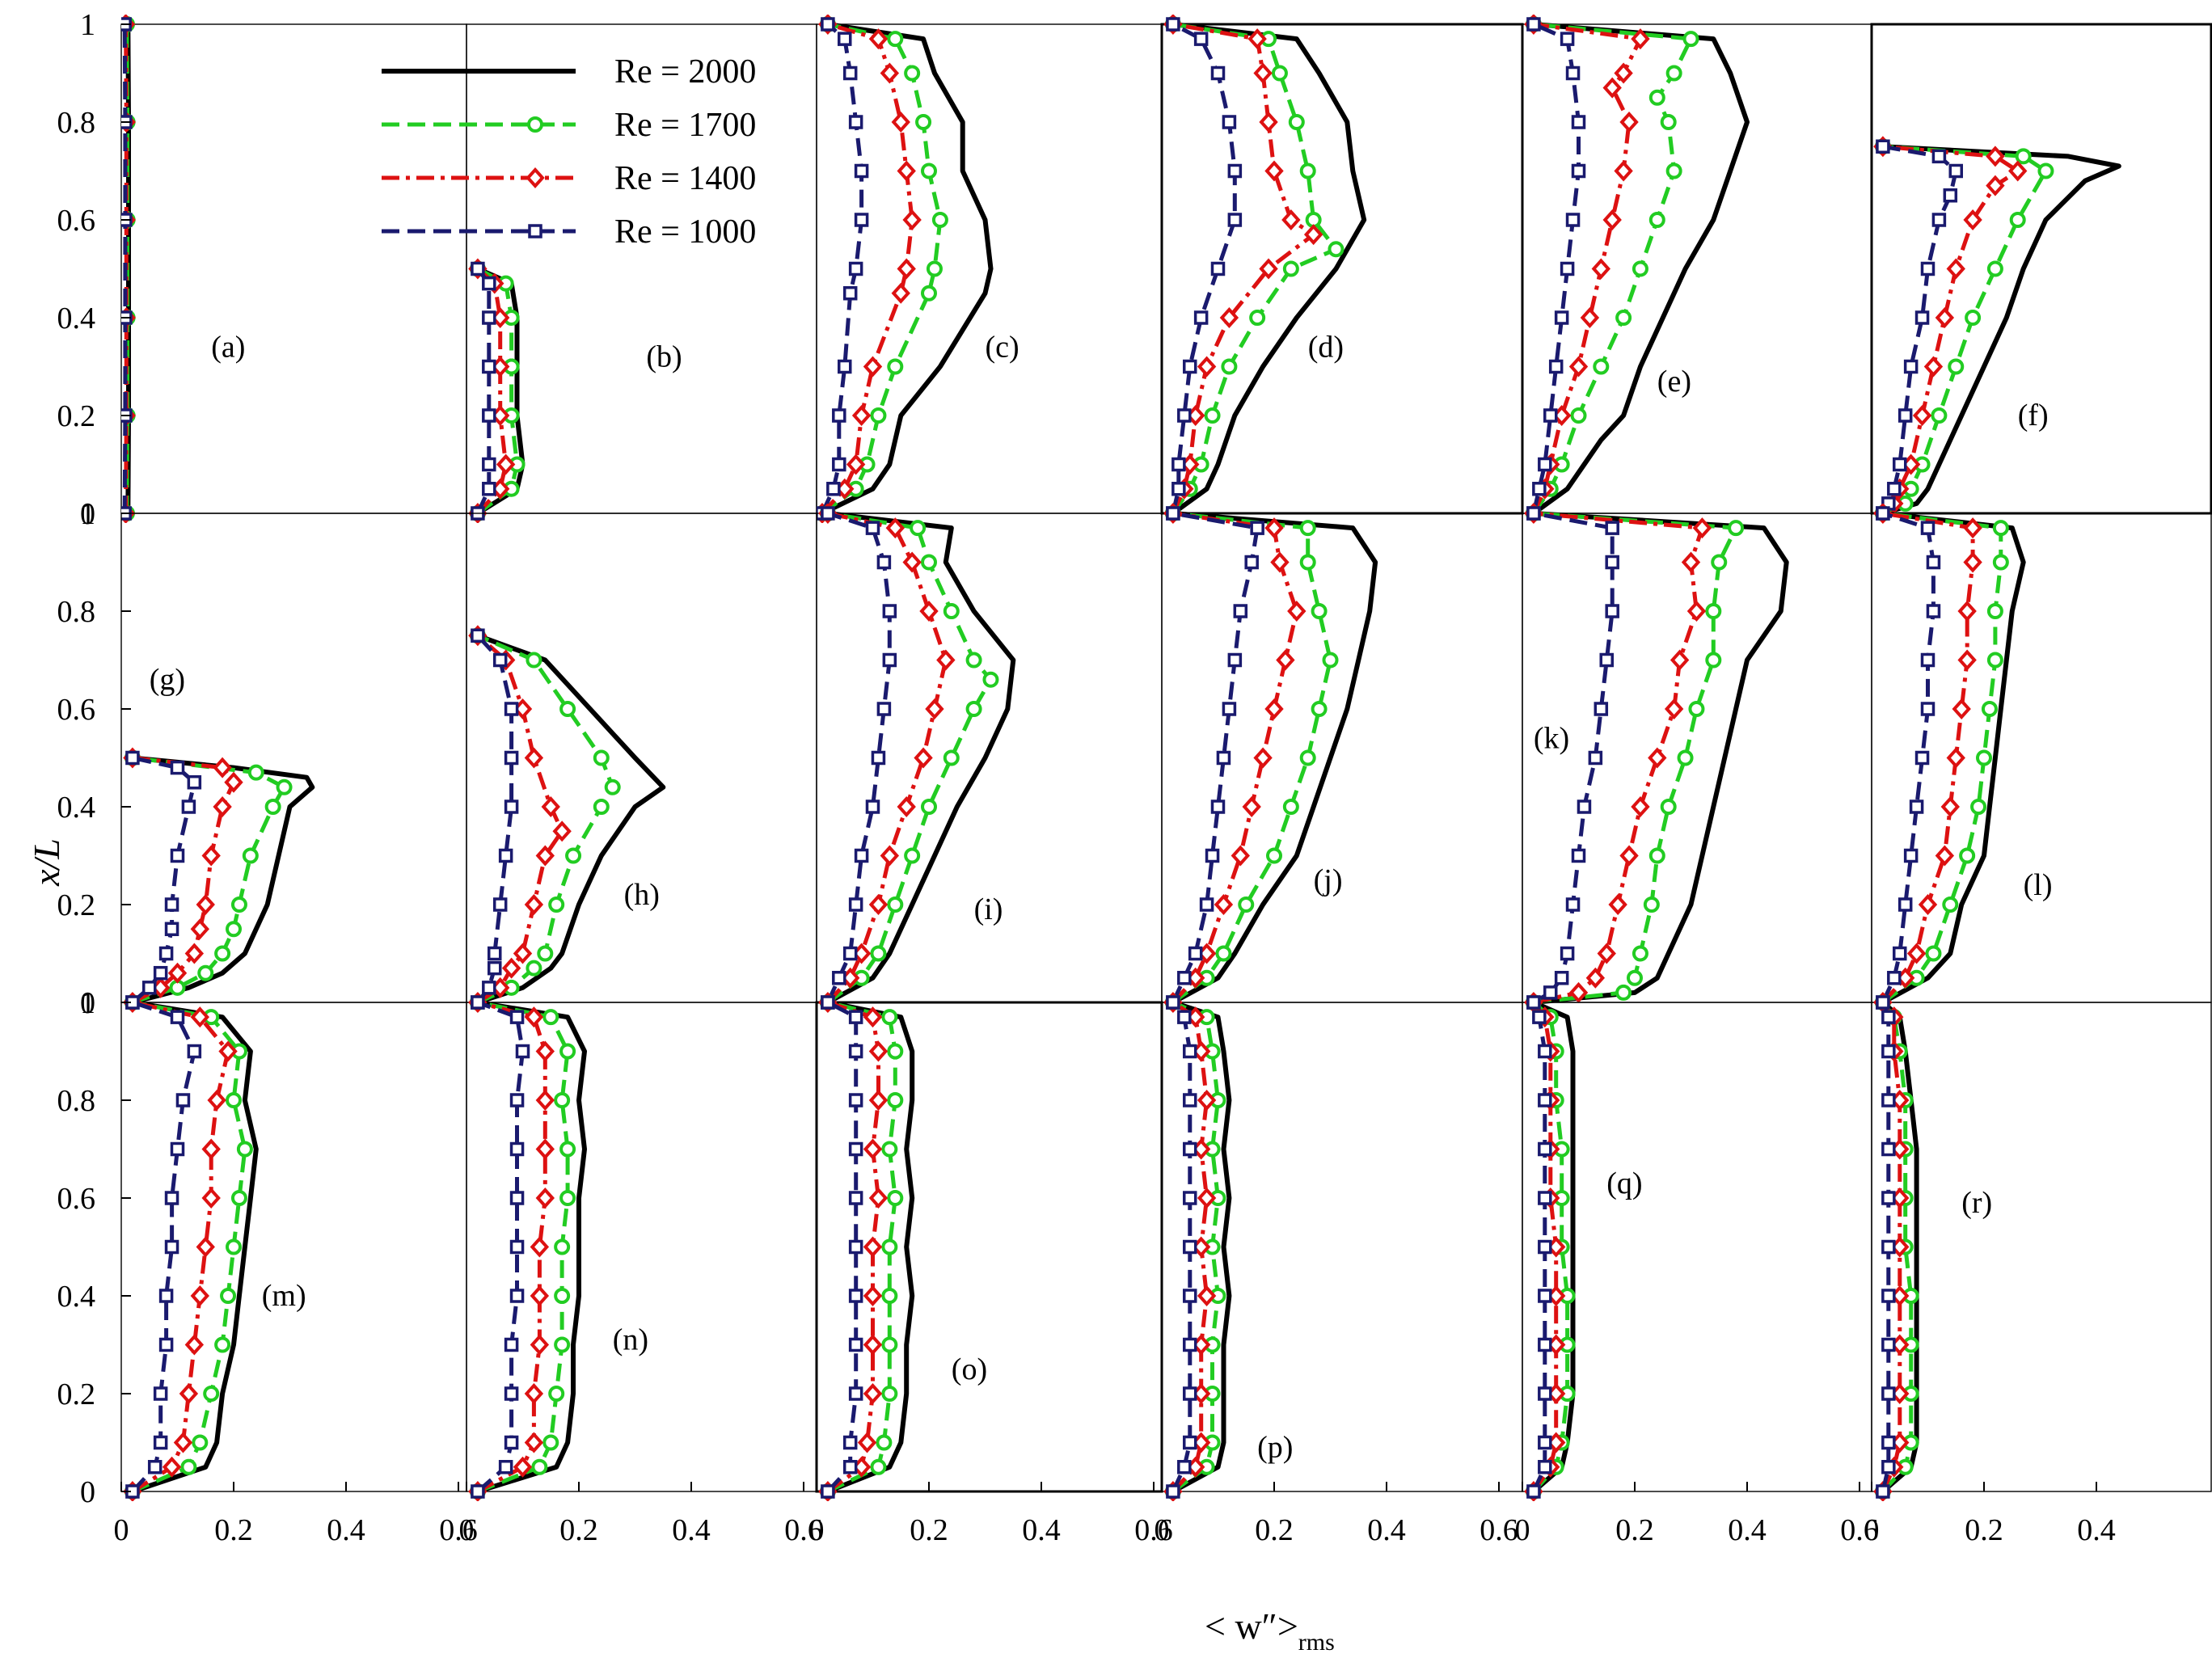  I want to click on panel-label: (j), so click(1328, 880).